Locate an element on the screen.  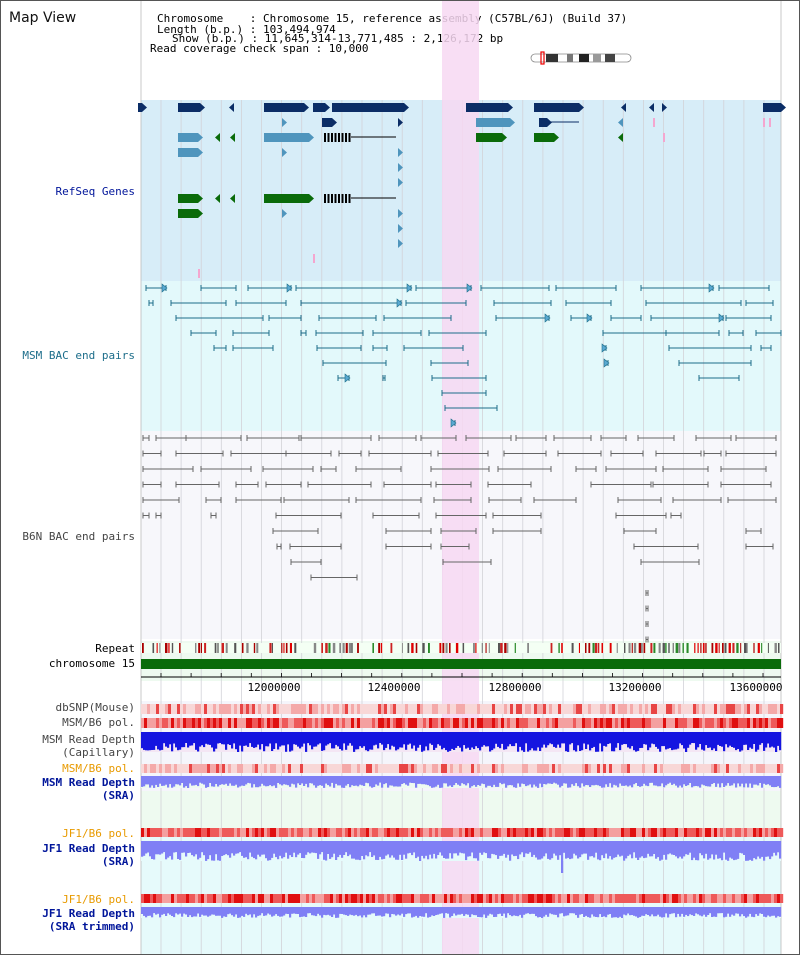
track-label-msm-bac: MSM BAC end pairs is located at coordinates (78, 355).